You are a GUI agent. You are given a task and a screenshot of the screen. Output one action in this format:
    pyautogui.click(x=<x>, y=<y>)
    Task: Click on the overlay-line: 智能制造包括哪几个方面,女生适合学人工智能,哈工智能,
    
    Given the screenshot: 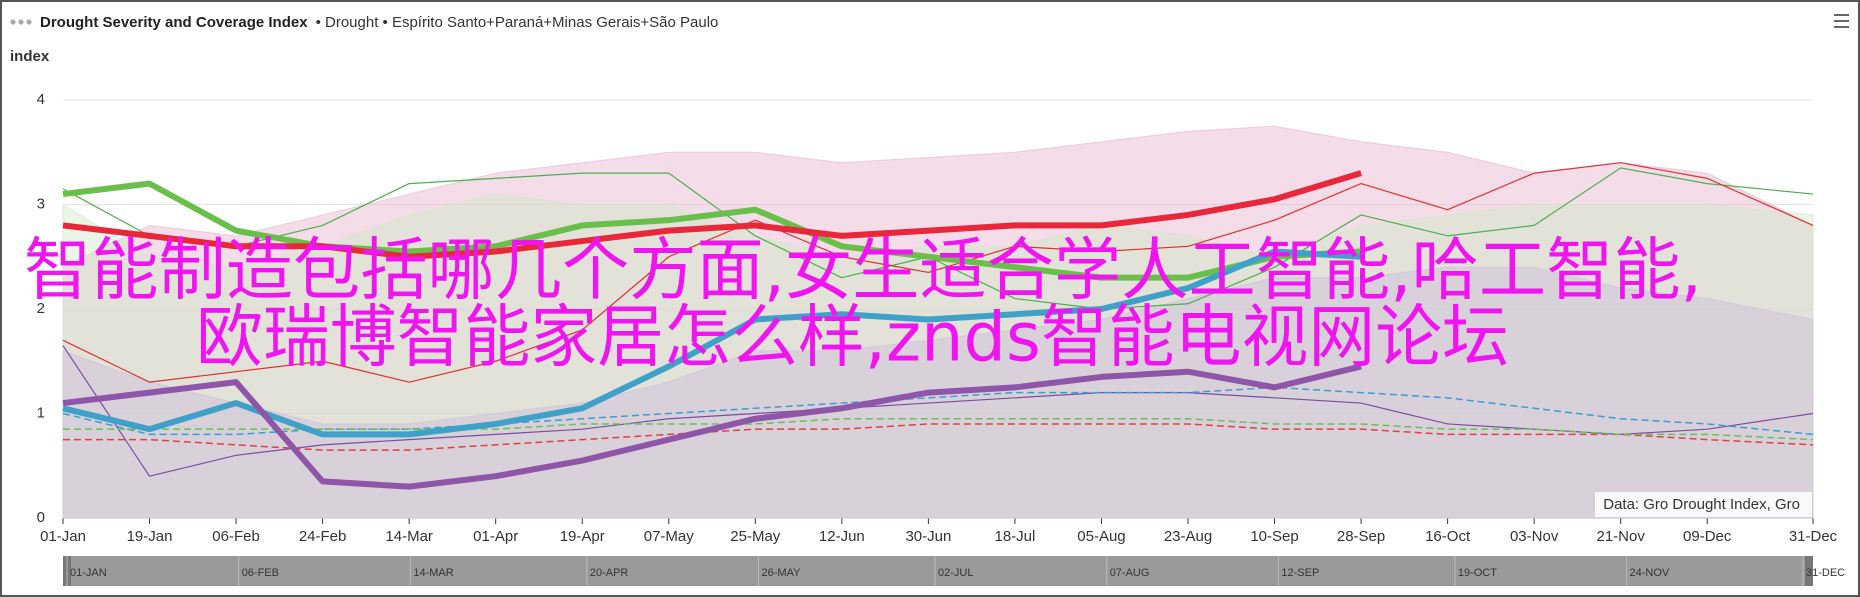 What is the action you would take?
    pyautogui.click(x=863, y=271)
    